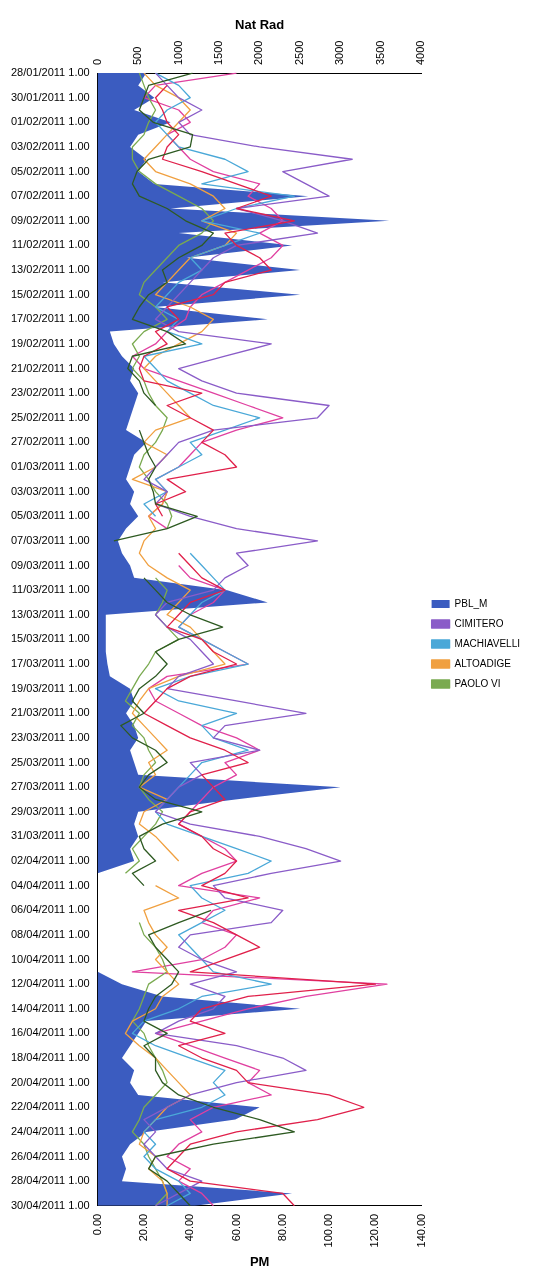  Describe the element at coordinates (50, 392) in the screenshot. I see `y-tick-label: 23/02/2011 1.00` at that location.